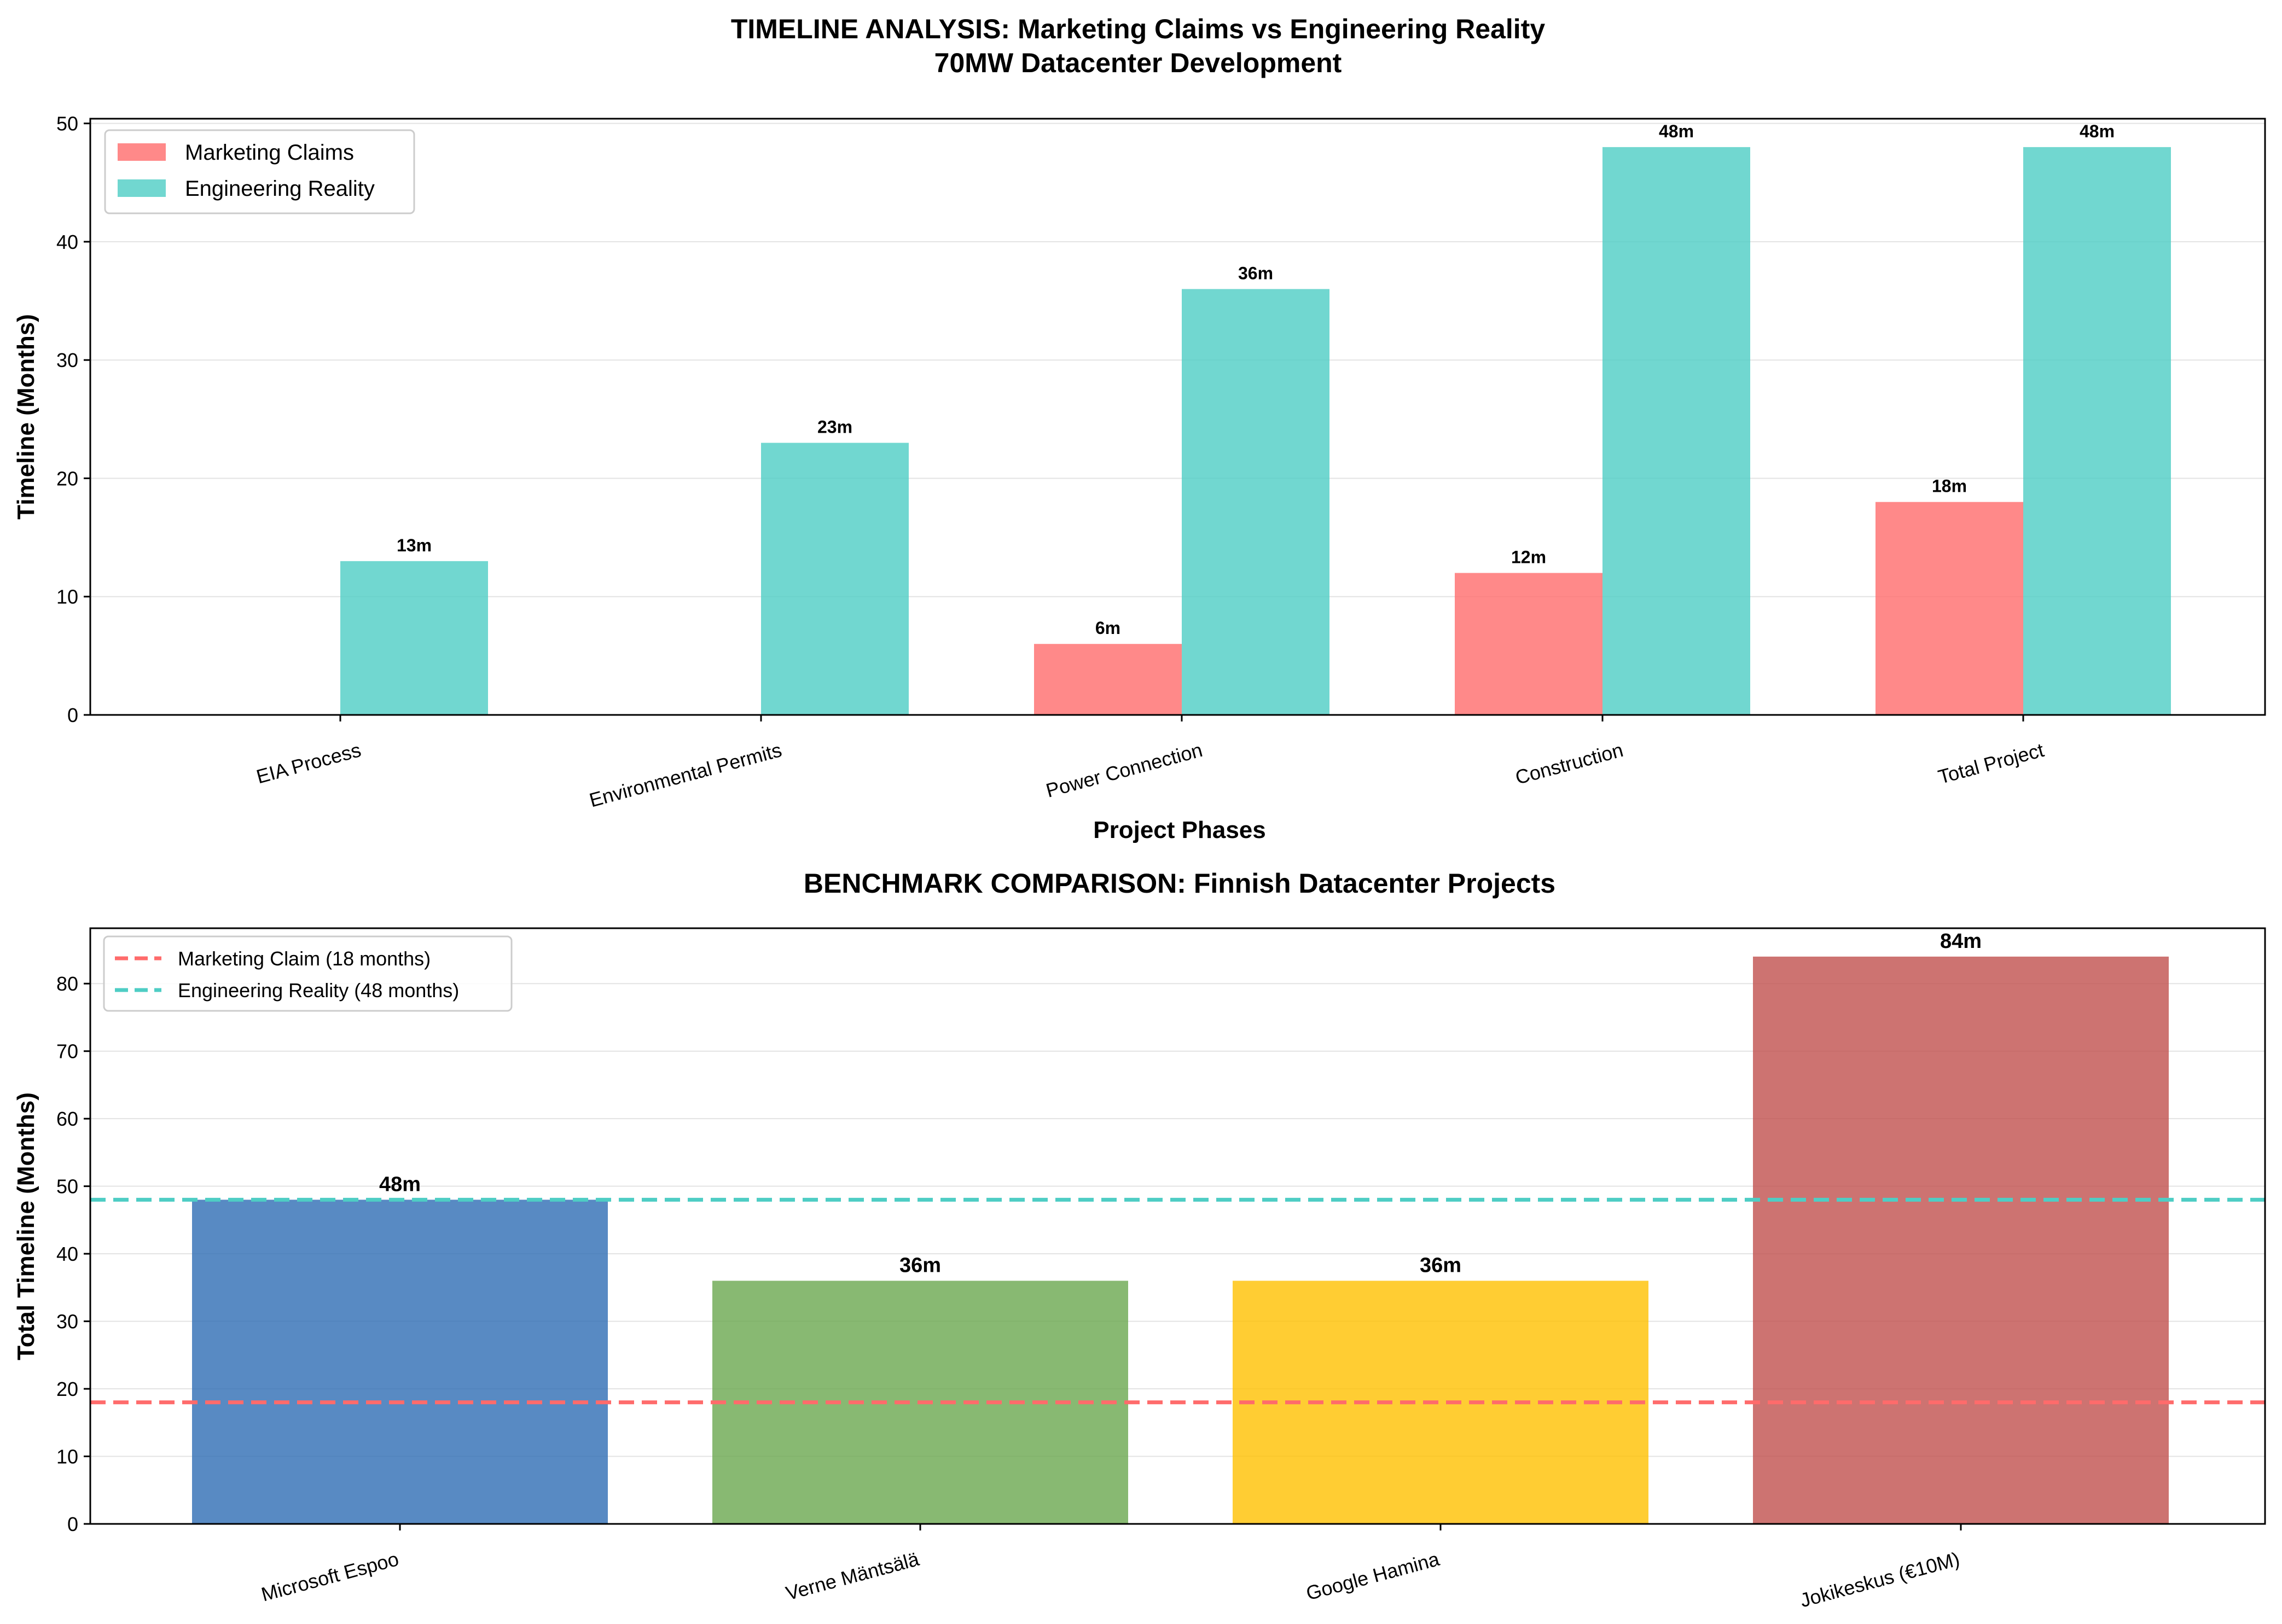 The image size is (2282, 1624). Describe the element at coordinates (414, 638) in the screenshot. I see `bar-engineering-reality-eia-process` at that location.